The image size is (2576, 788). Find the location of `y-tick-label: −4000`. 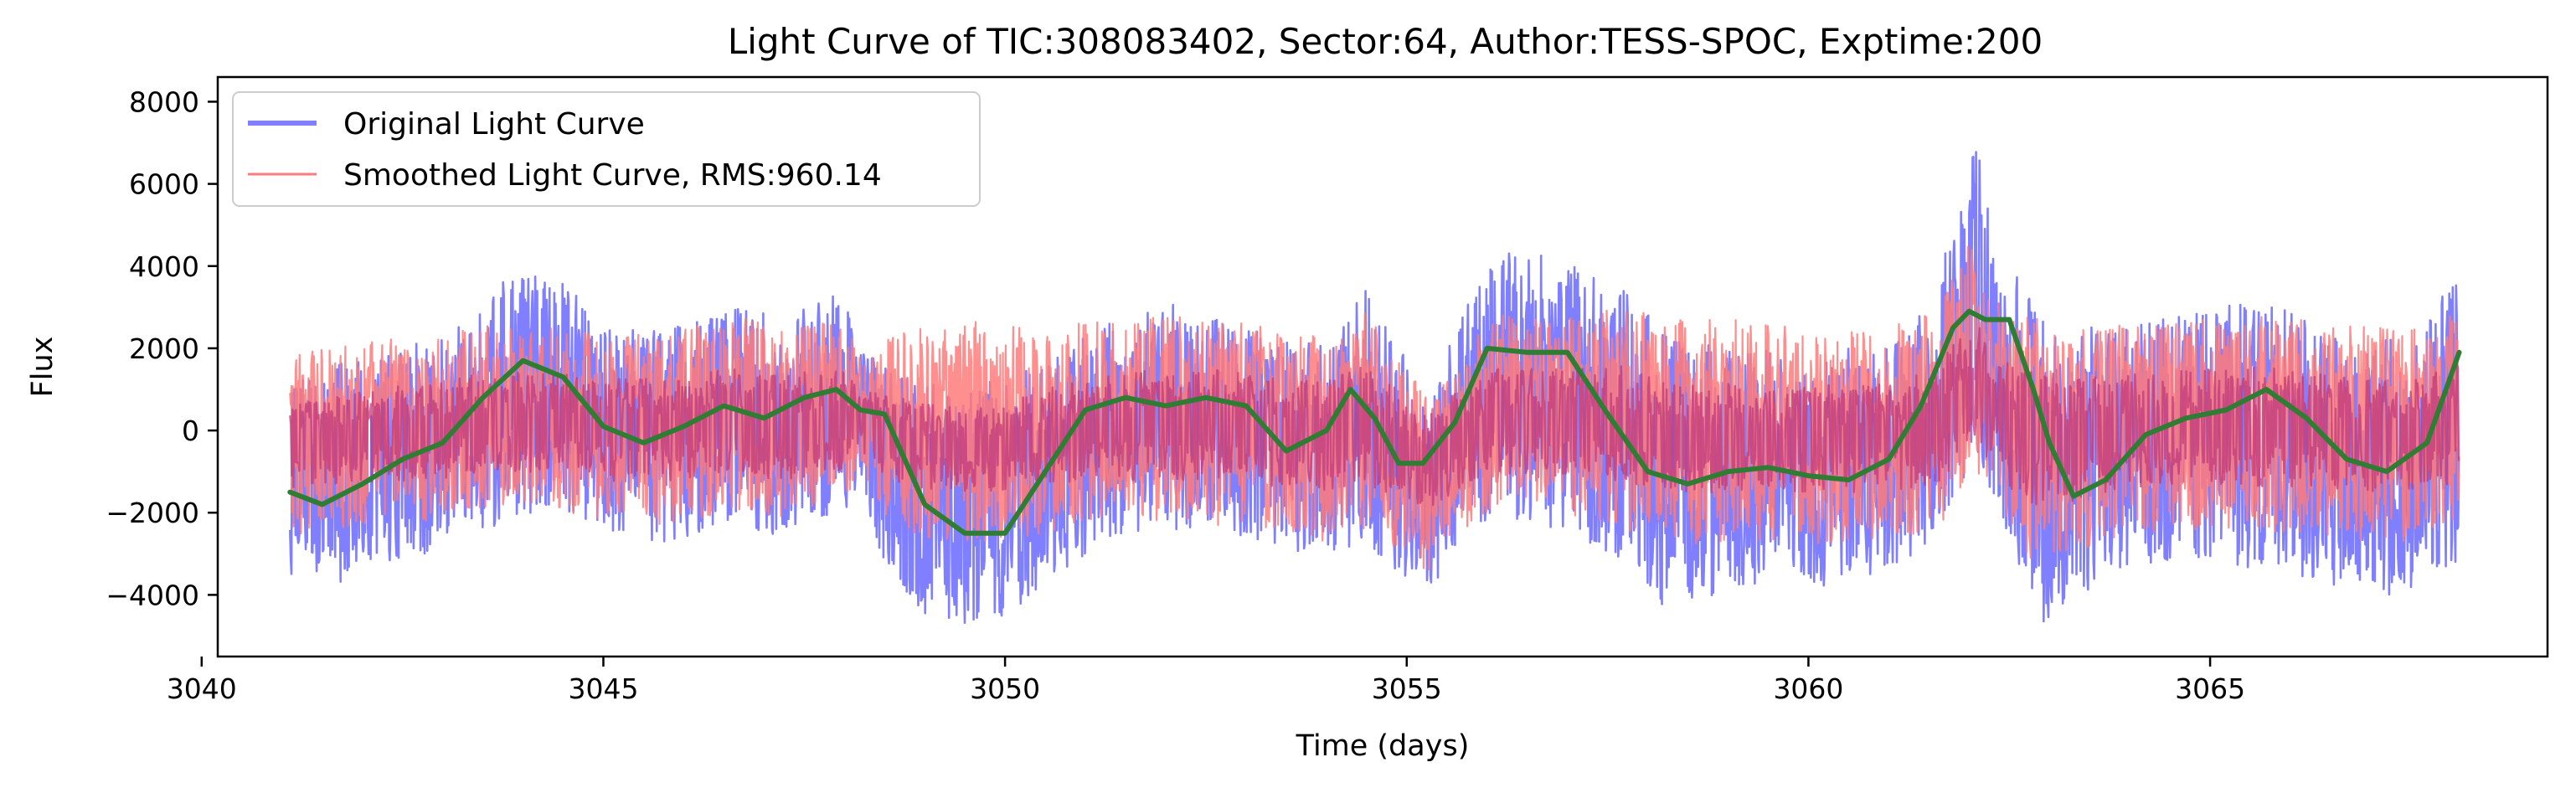

y-tick-label: −4000 is located at coordinates (152, 595).